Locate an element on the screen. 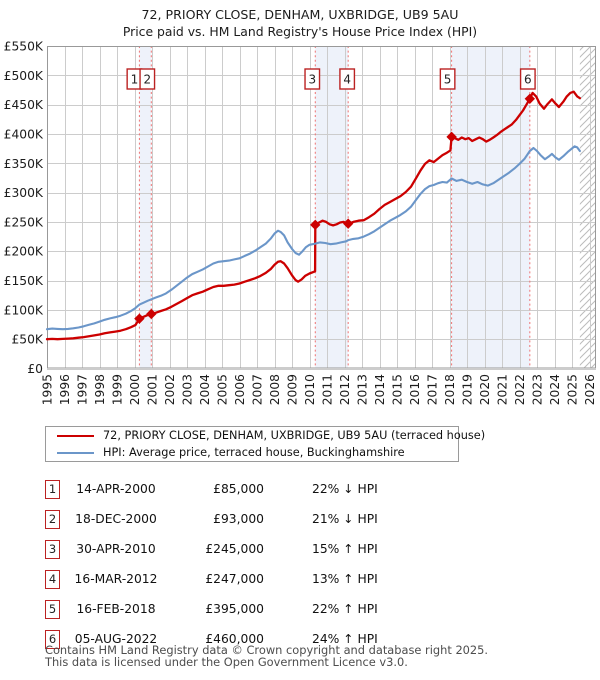 The image size is (600, 680). sale-marker-box-label: 2 is located at coordinates (147, 80).